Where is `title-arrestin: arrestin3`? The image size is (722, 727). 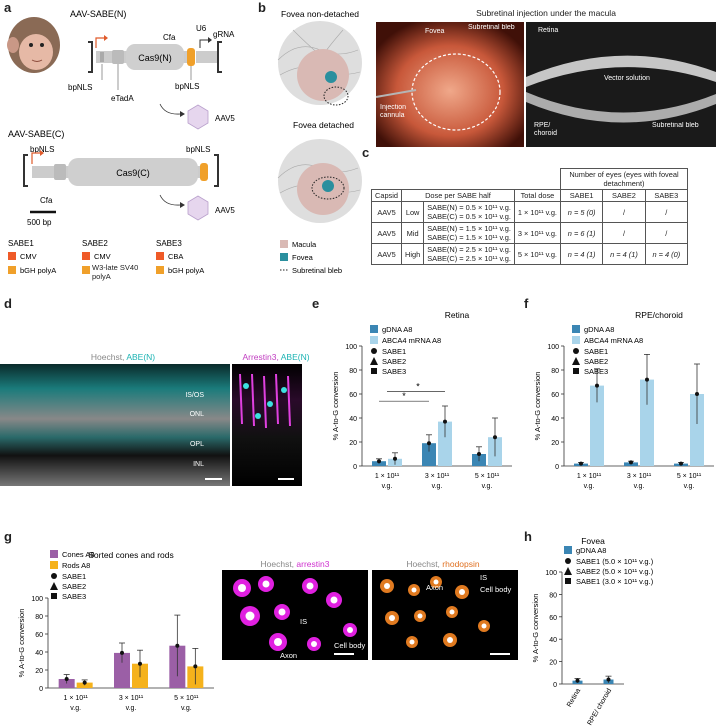 title-arrestin: arrestin3 is located at coordinates (313, 564).